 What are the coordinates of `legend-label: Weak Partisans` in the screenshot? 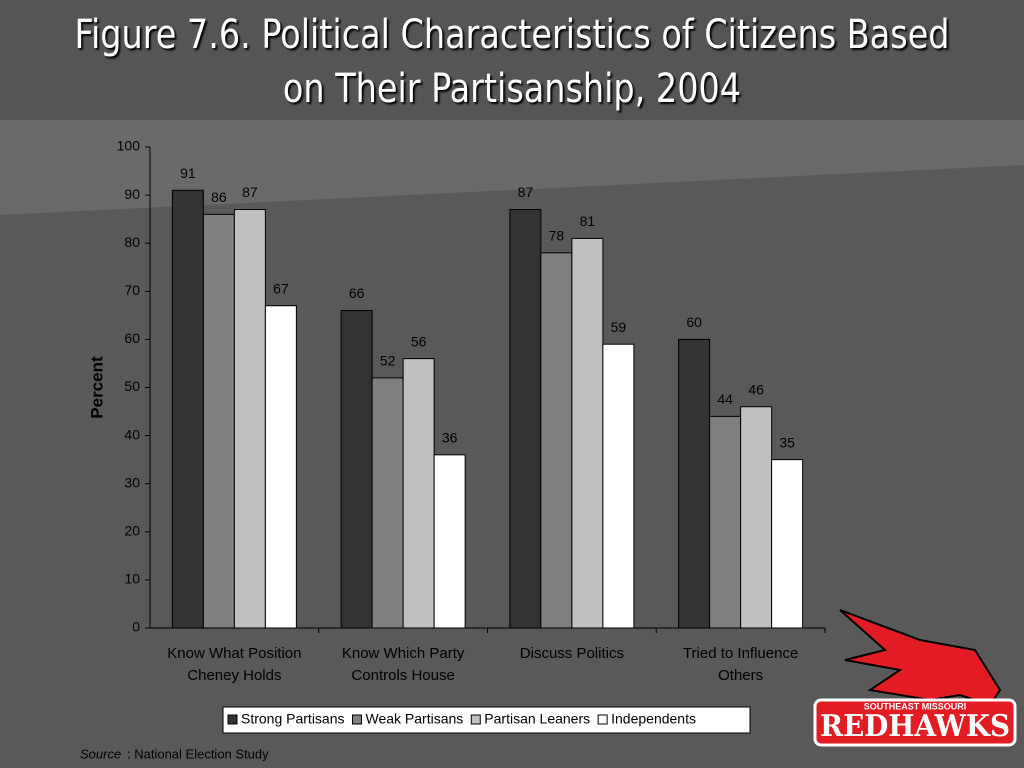 It's located at (415, 719).